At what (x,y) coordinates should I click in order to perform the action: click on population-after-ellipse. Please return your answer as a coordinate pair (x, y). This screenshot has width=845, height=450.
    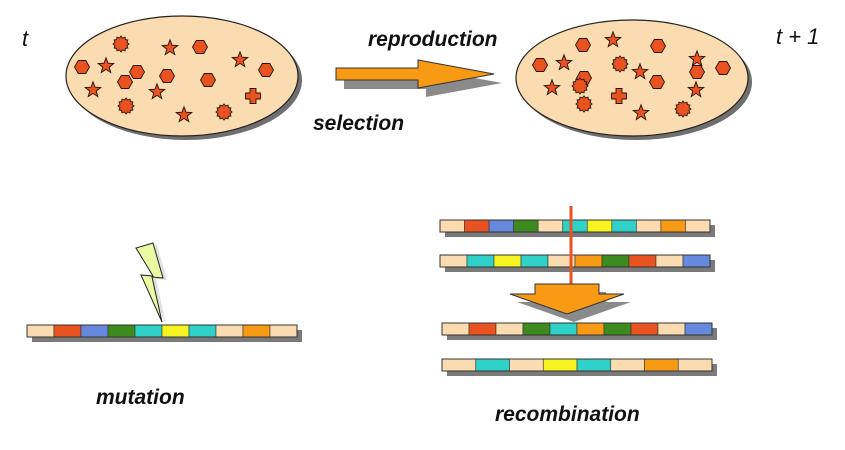
    Looking at the image, I should click on (632, 78).